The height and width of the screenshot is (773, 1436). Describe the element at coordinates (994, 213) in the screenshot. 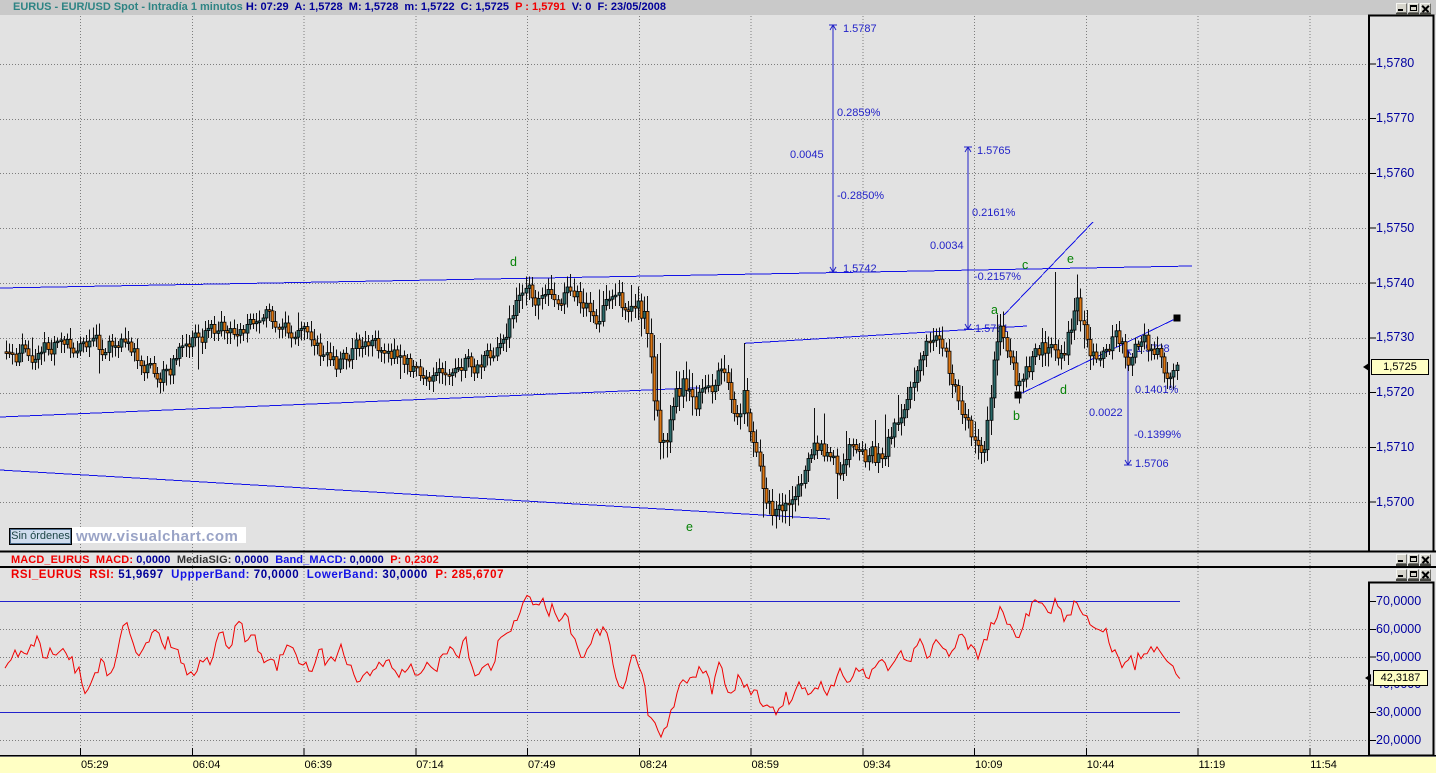

I see `svg-text: 0.2161%` at that location.